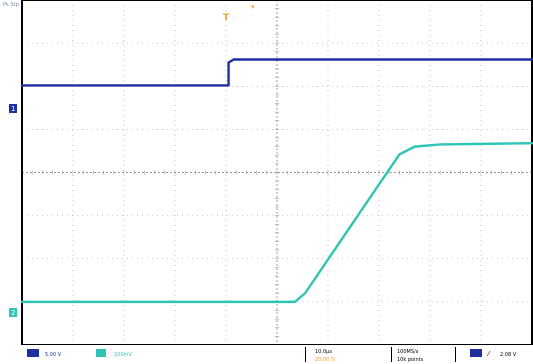  Describe the element at coordinates (276, 72) in the screenshot. I see `waveform-ch1` at that location.